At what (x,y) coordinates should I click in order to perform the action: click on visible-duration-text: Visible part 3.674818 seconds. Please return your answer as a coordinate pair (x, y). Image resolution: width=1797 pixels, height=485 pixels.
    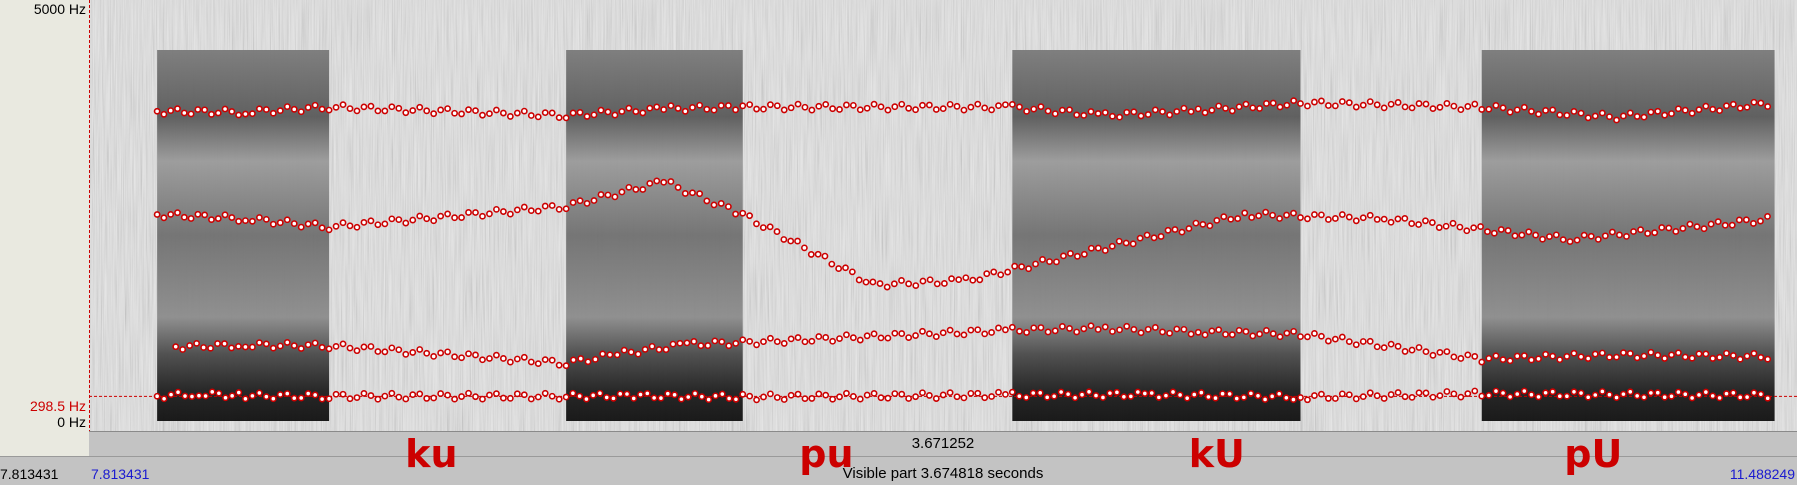
    Looking at the image, I should click on (943, 473).